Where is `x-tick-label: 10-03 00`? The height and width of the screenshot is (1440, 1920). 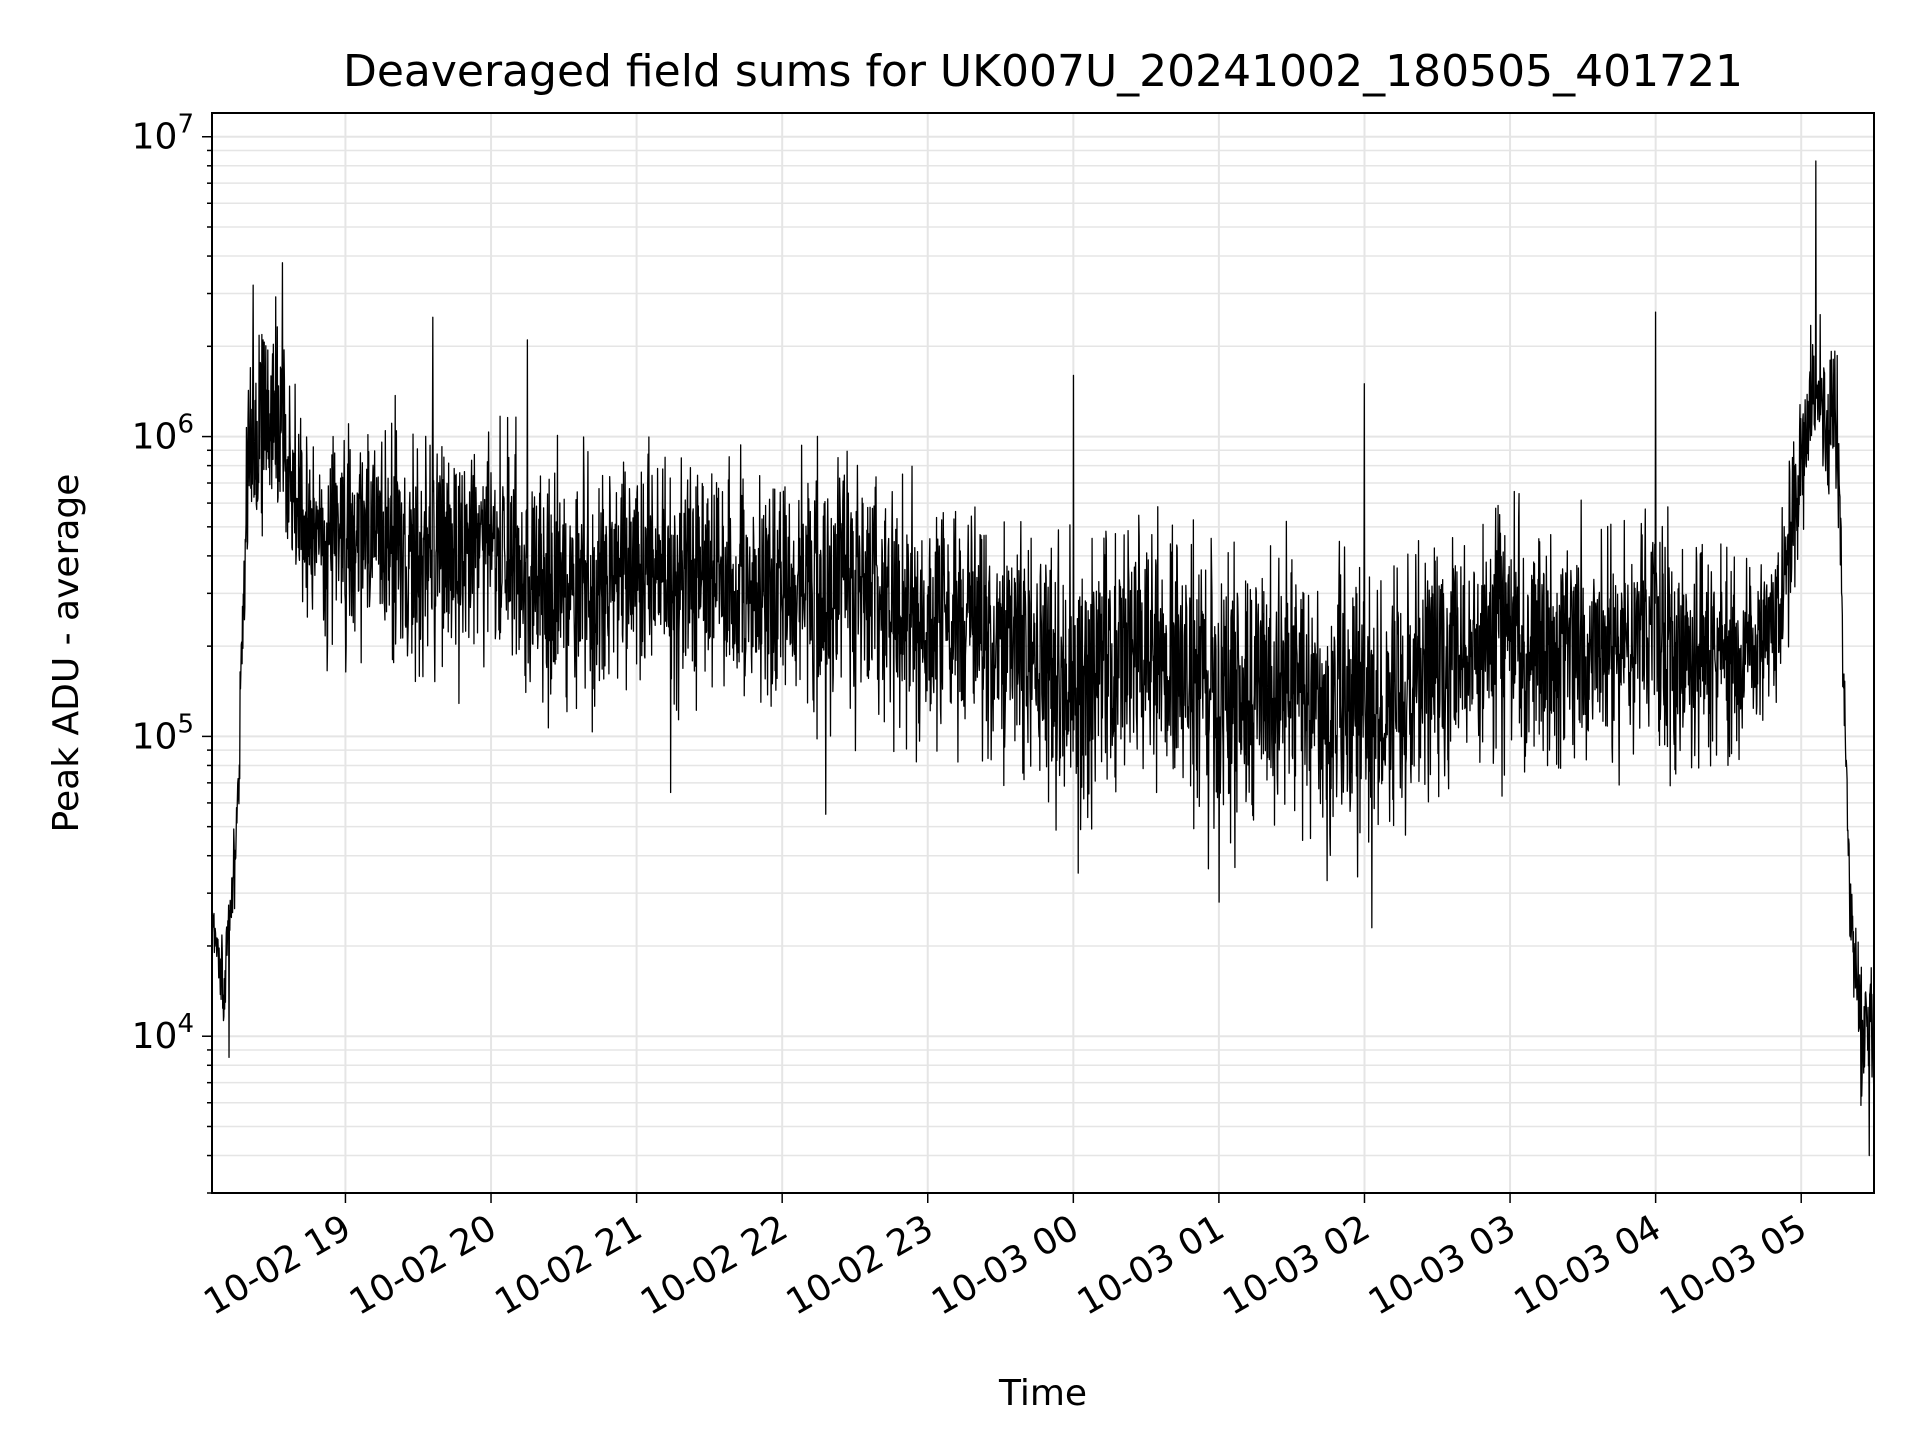 x-tick-label: 10-03 00 is located at coordinates (1005, 1265).